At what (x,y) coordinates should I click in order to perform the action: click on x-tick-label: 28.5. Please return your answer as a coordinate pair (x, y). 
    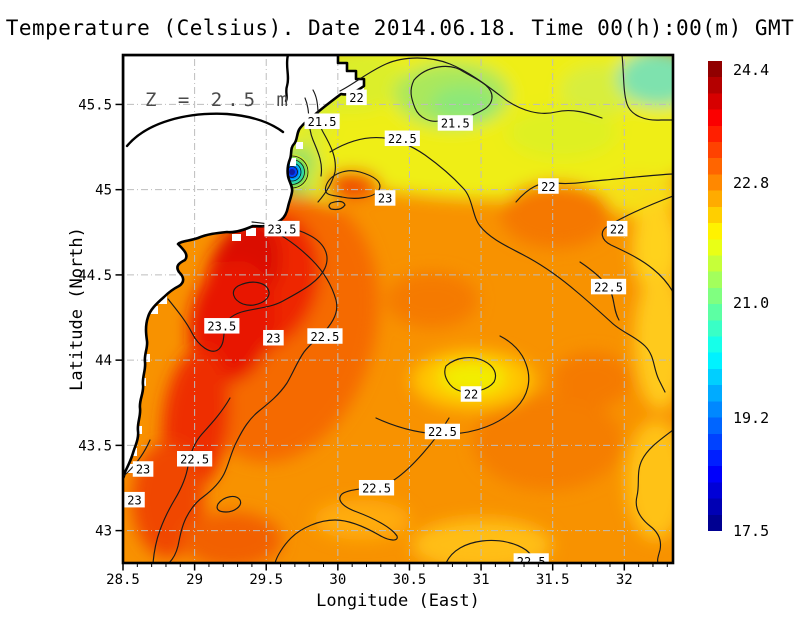
    Looking at the image, I should click on (123, 580).